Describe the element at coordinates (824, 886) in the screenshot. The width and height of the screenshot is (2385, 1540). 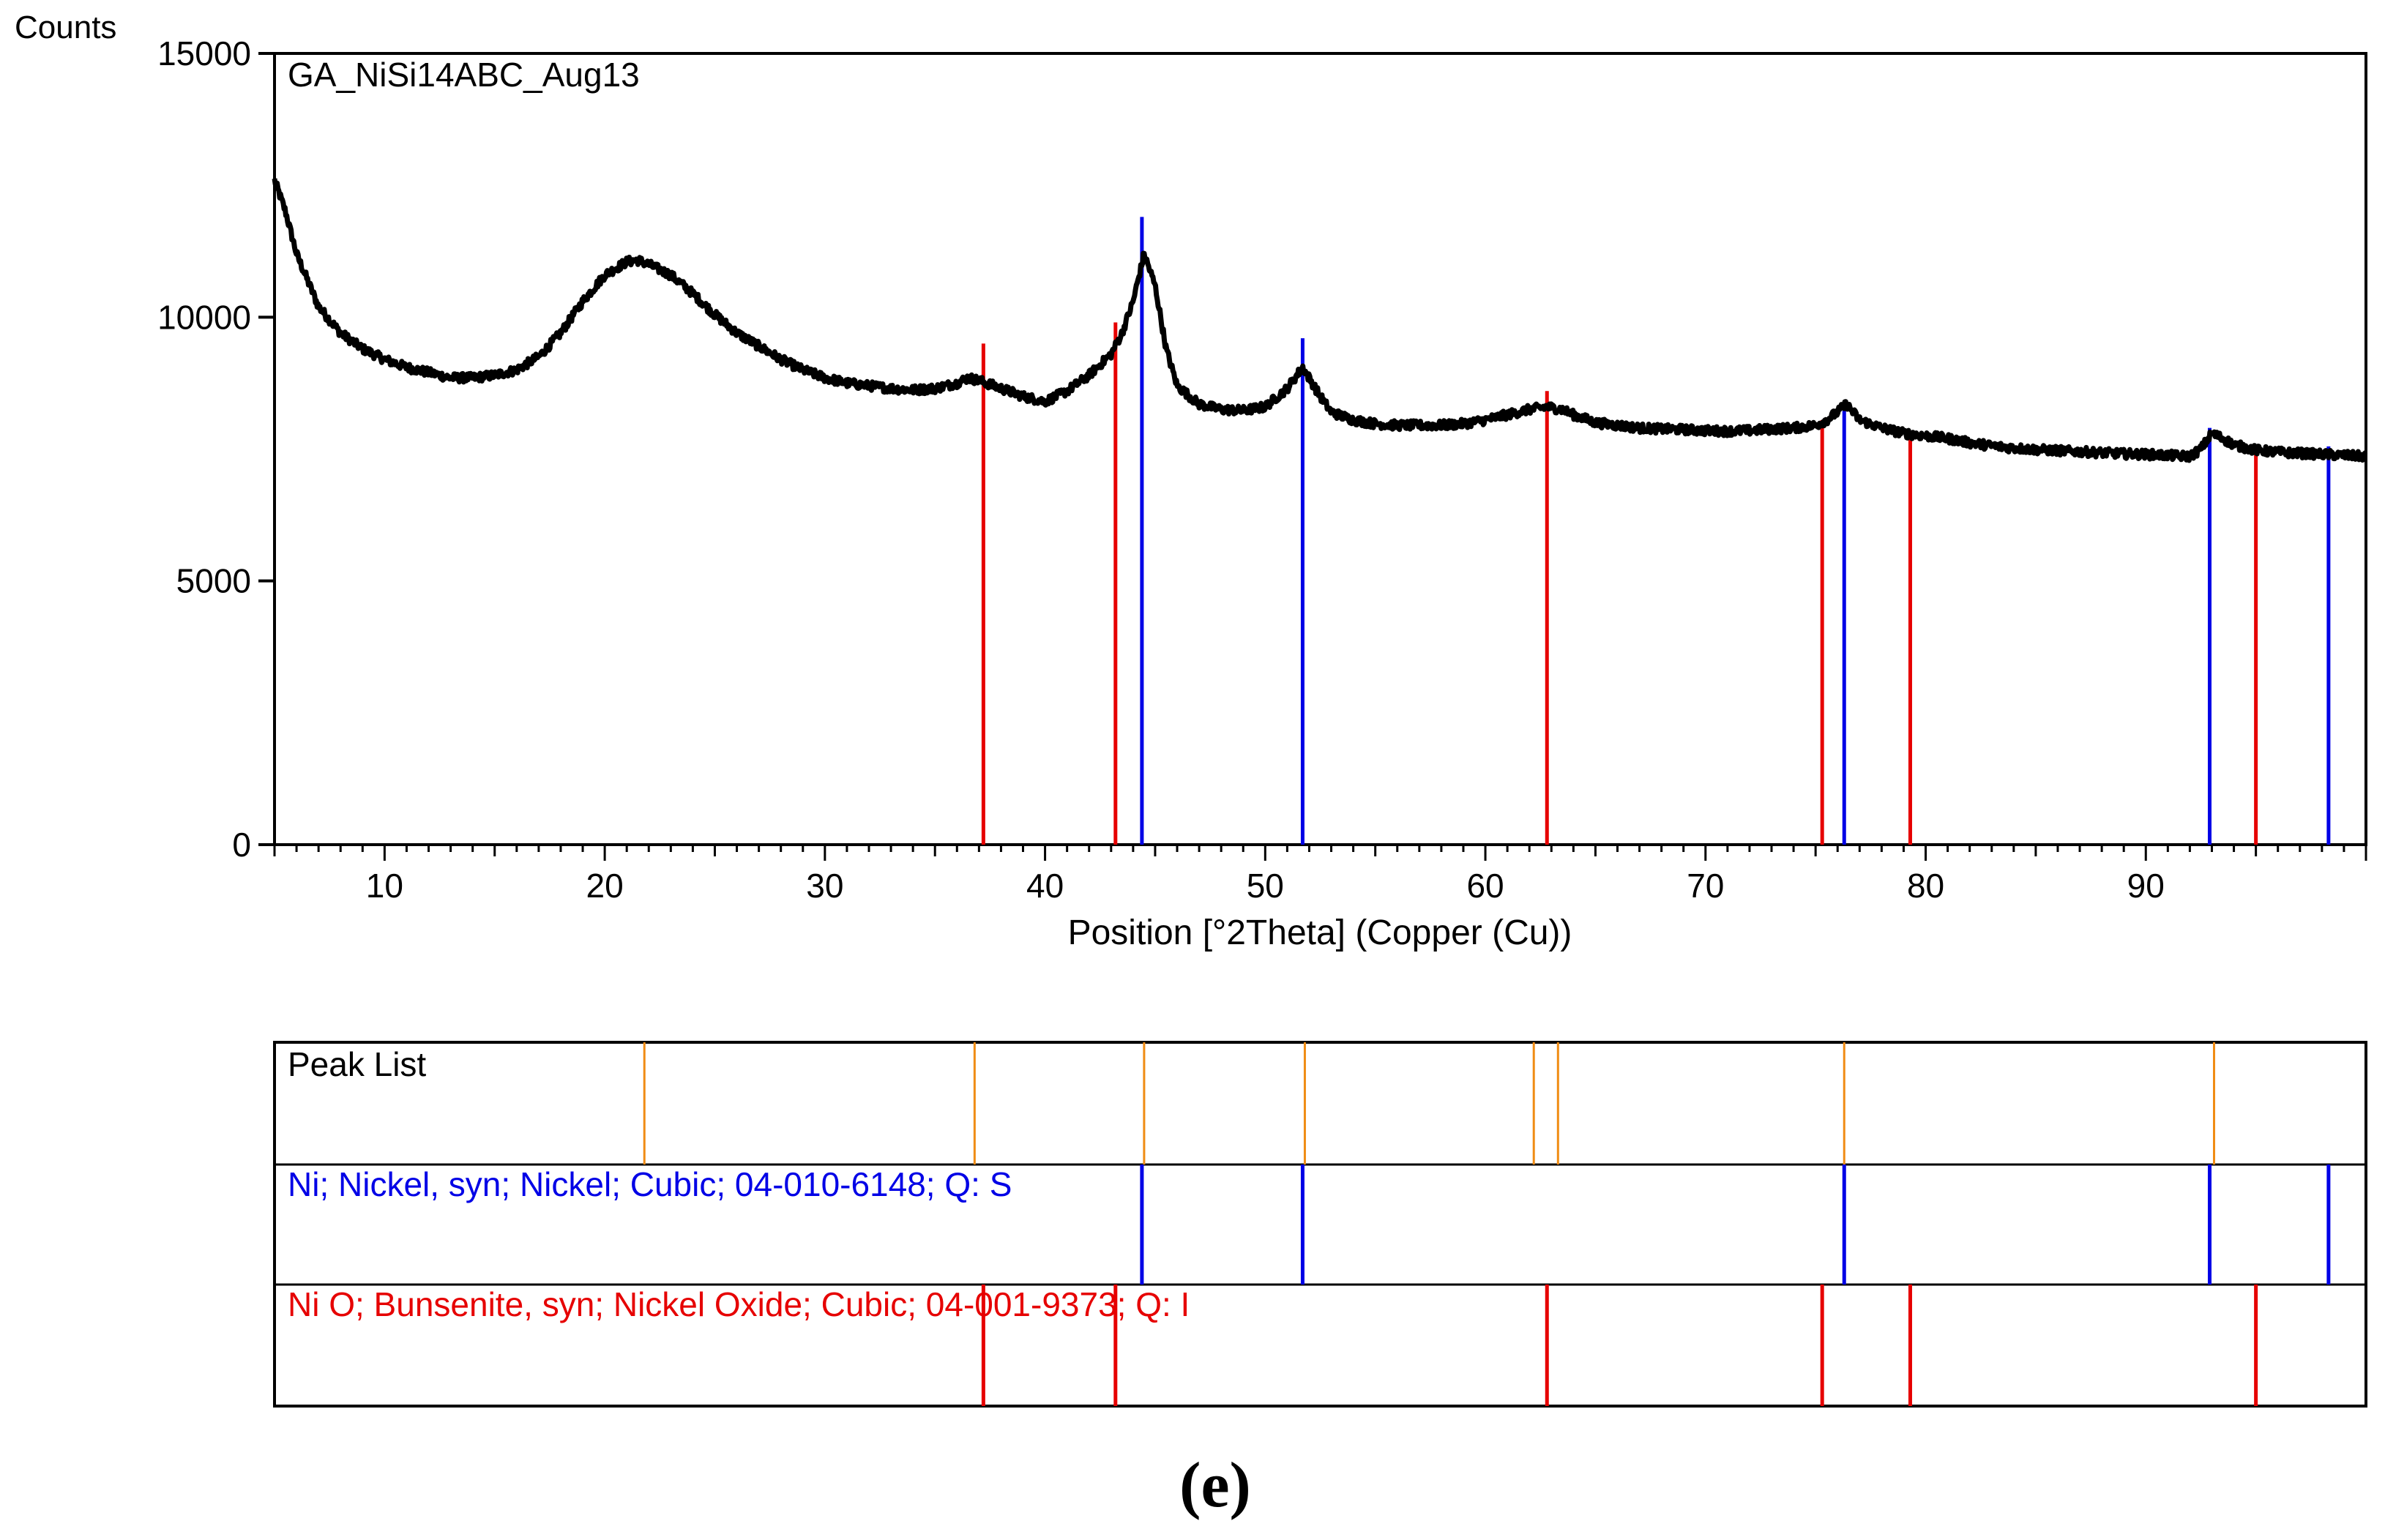
I see `x-tick-label-2: 30` at that location.